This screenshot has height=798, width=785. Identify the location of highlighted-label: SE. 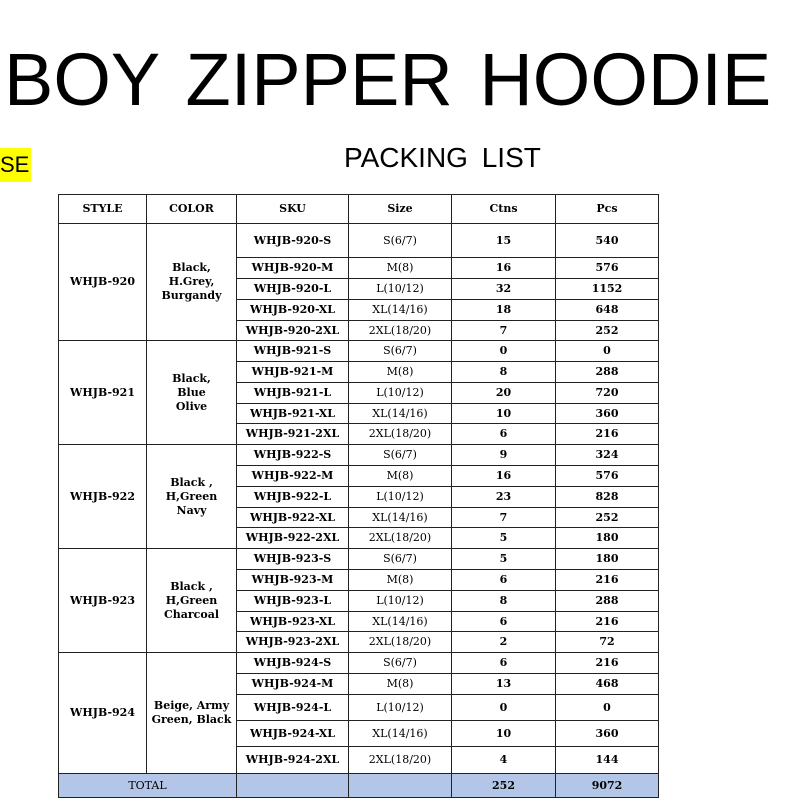
(16, 165).